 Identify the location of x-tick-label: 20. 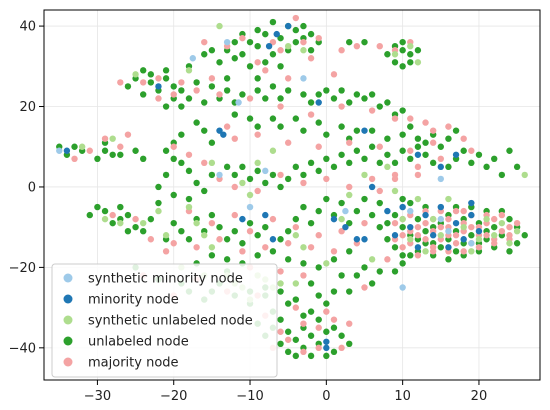
(479, 396).